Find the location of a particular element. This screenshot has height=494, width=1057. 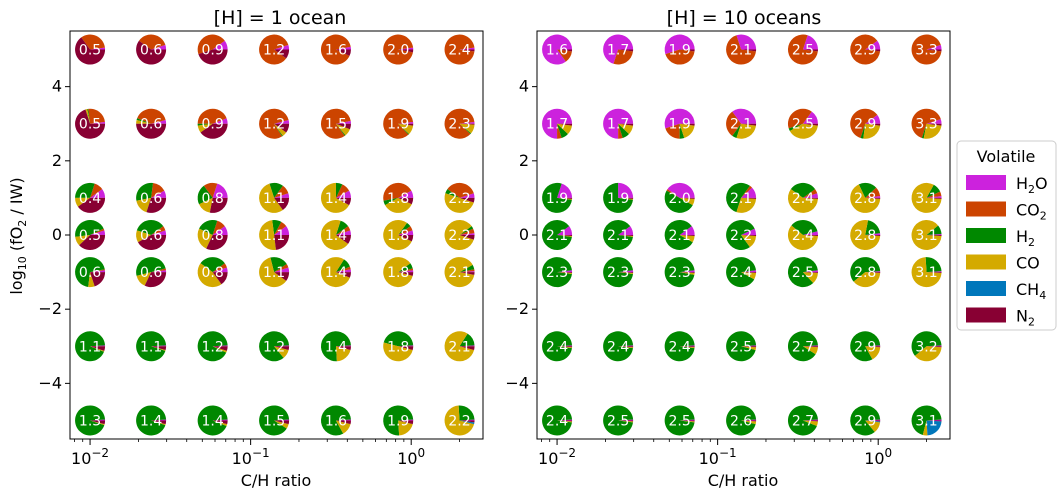

pie: 1.5 is located at coordinates (274, 420).